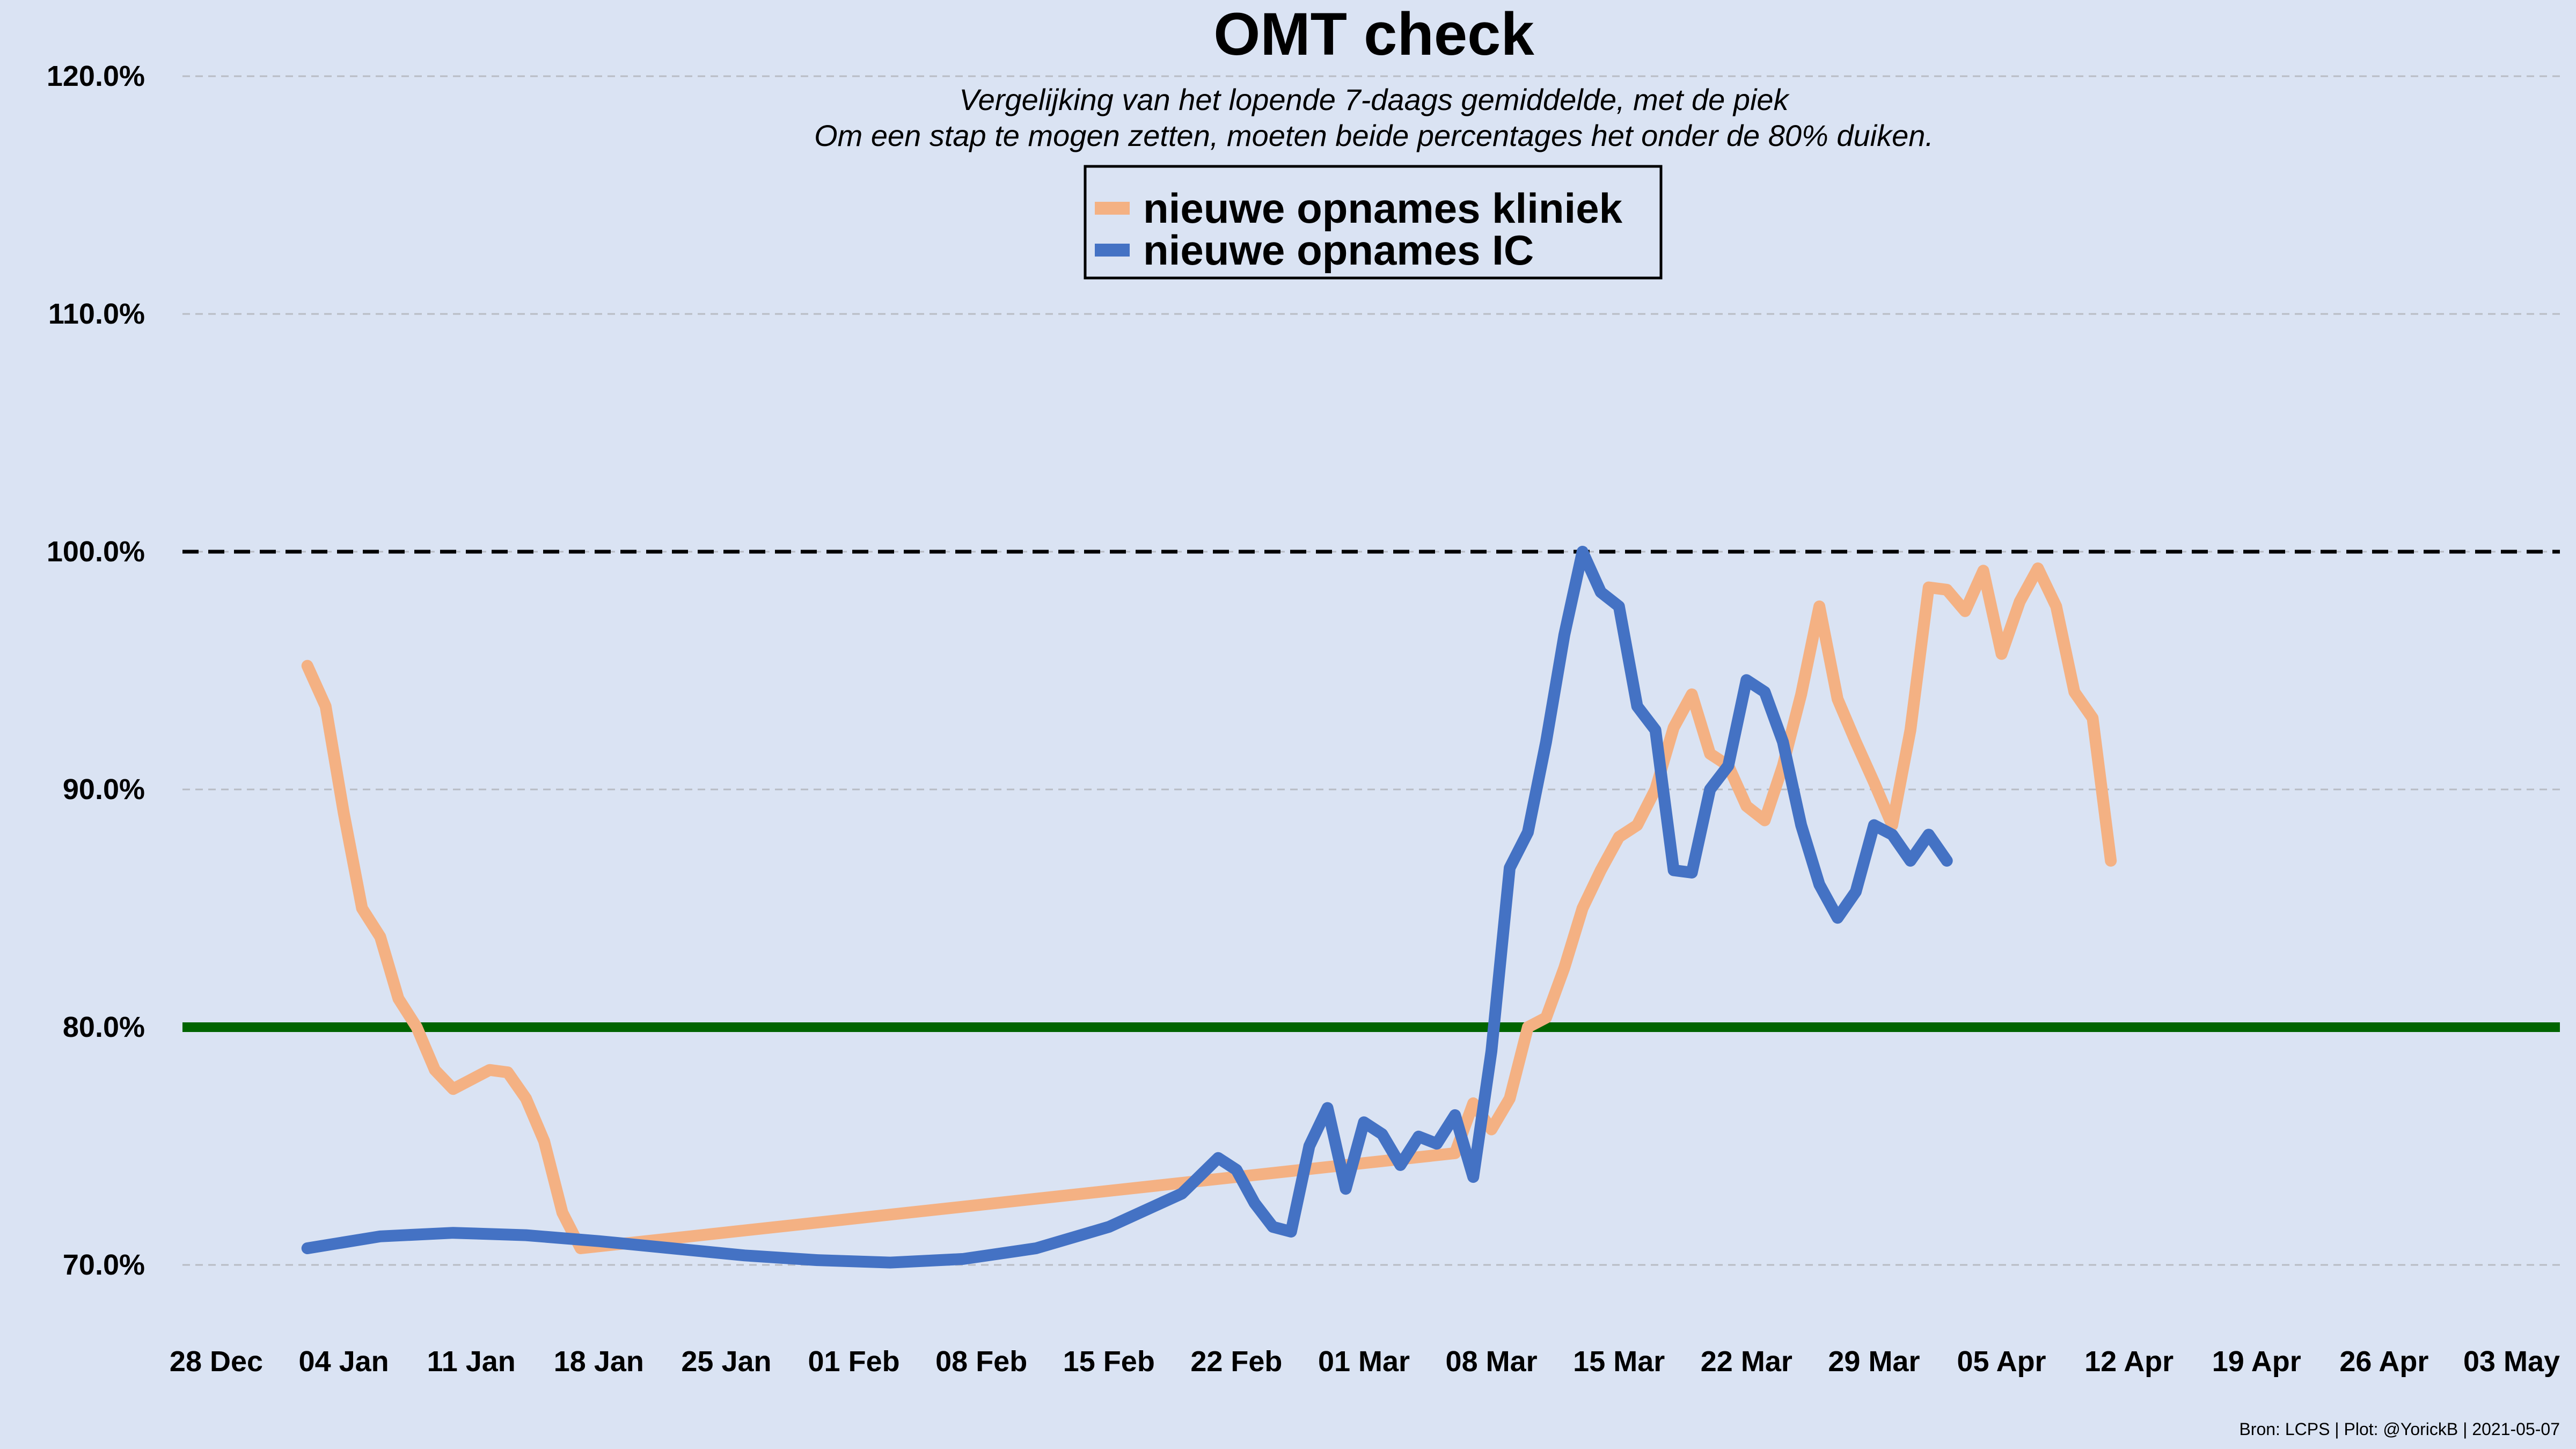  What do you see at coordinates (854, 1361) in the screenshot?
I see `x-tick-label: 01 Feb` at bounding box center [854, 1361].